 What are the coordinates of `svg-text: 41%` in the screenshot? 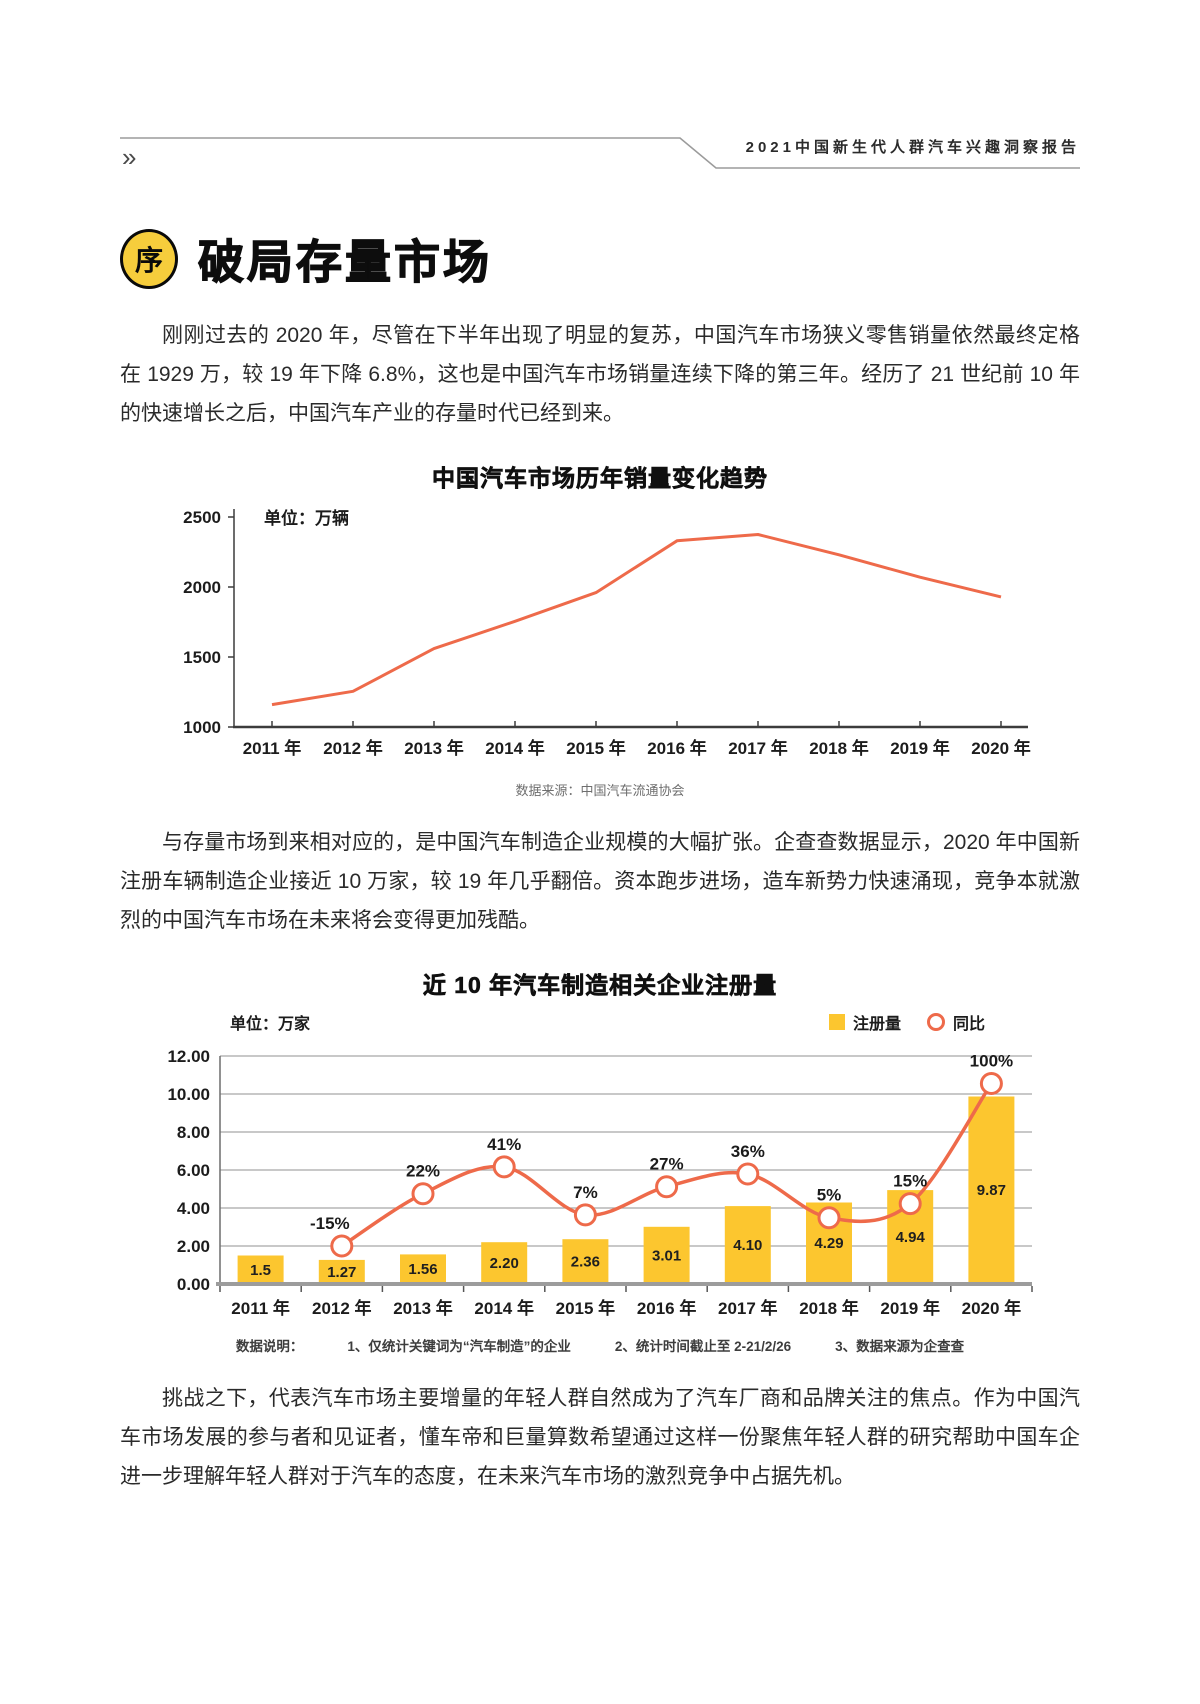 It's located at (504, 1144).